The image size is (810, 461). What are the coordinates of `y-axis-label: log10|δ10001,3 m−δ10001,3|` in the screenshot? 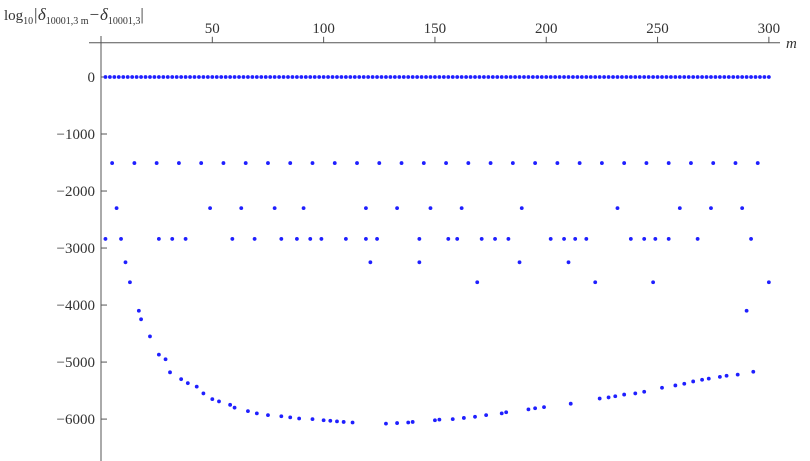 It's located at (74, 16).